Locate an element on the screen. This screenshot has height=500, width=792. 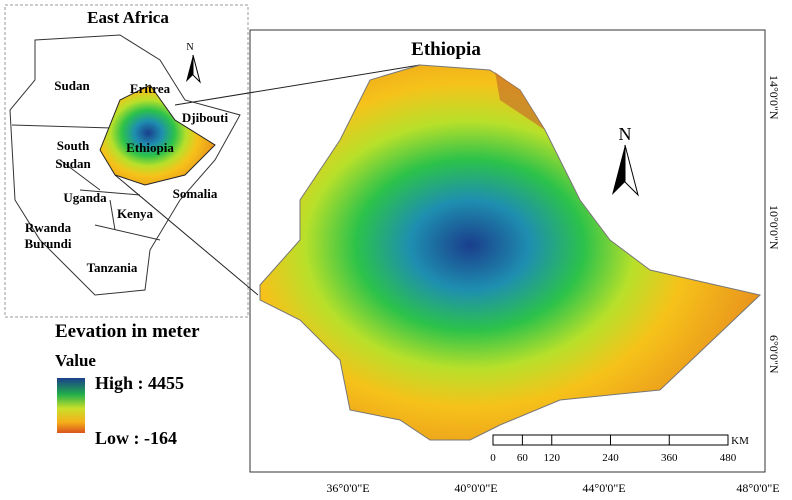
country-label: Ethiopia is located at coordinates (150, 147).